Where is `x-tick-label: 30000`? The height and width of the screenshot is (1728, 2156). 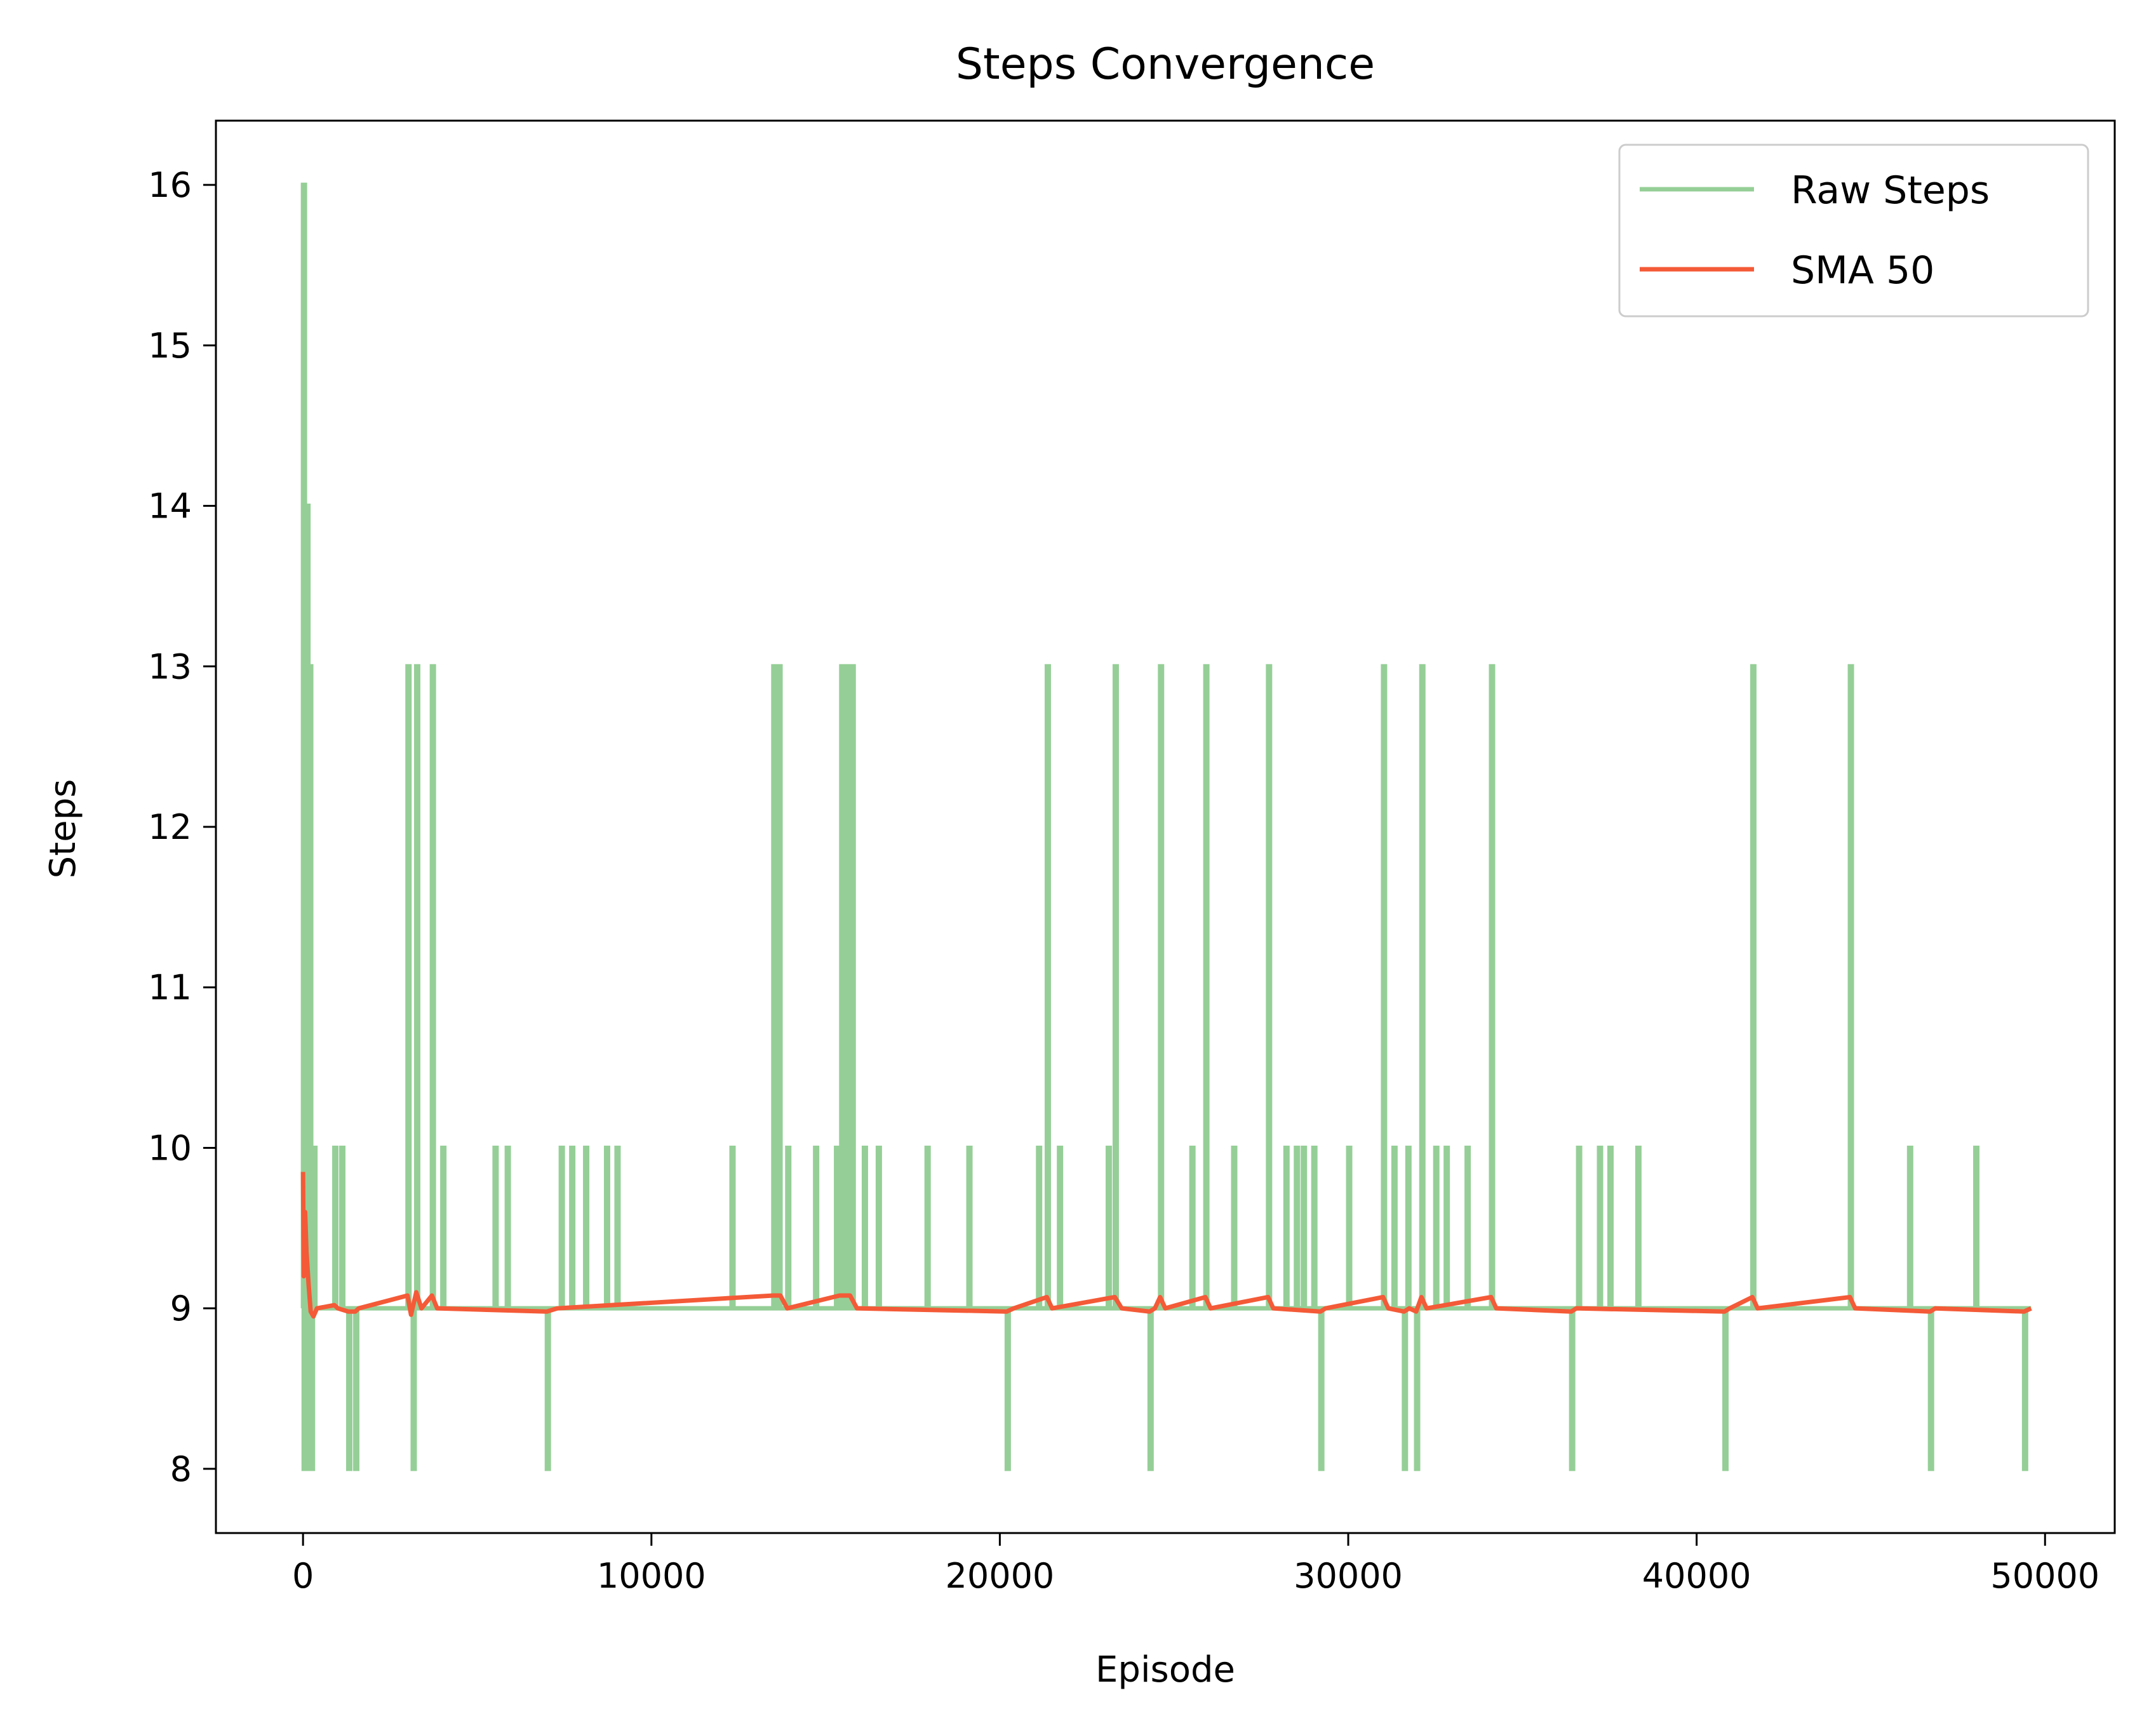 x-tick-label: 30000 is located at coordinates (1348, 1576).